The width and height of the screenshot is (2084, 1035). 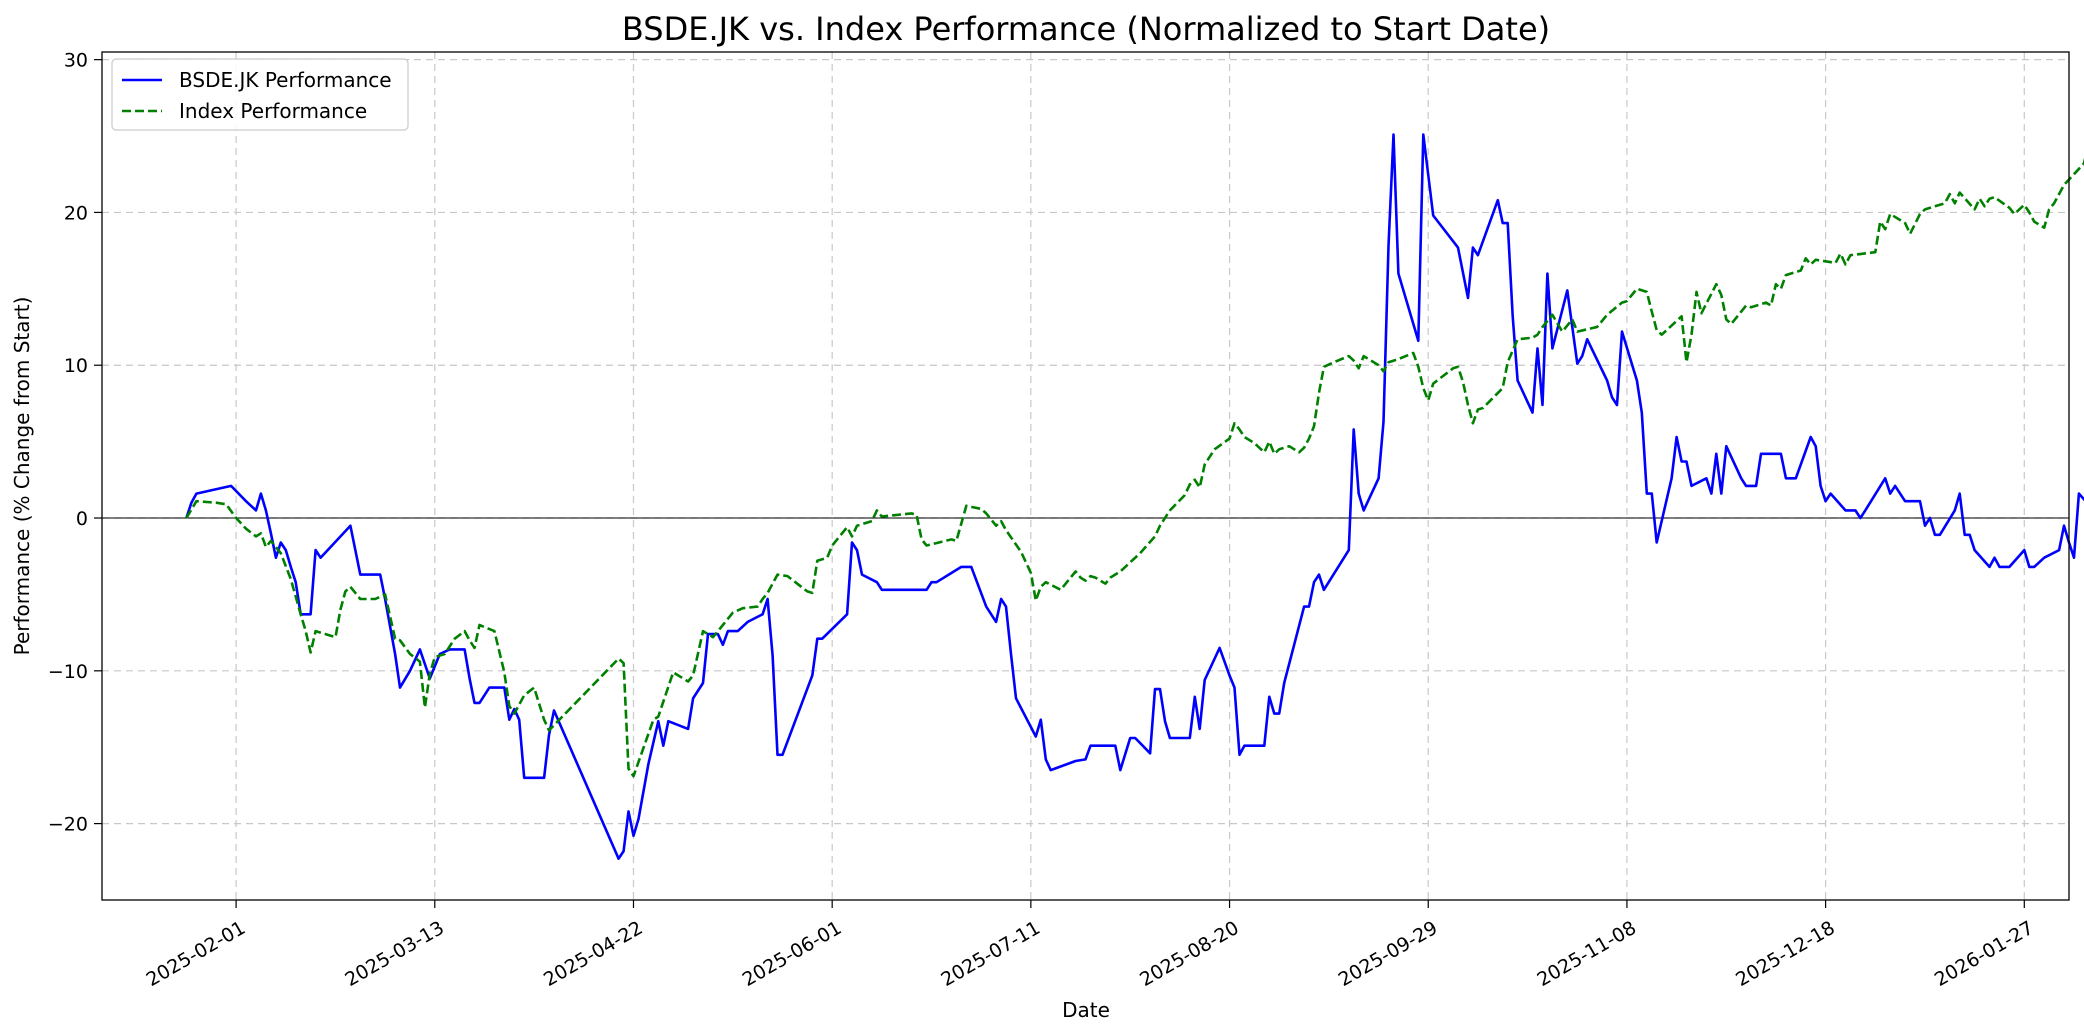 What do you see at coordinates (273, 111) in the screenshot?
I see `legend-label-index: Index Performance` at bounding box center [273, 111].